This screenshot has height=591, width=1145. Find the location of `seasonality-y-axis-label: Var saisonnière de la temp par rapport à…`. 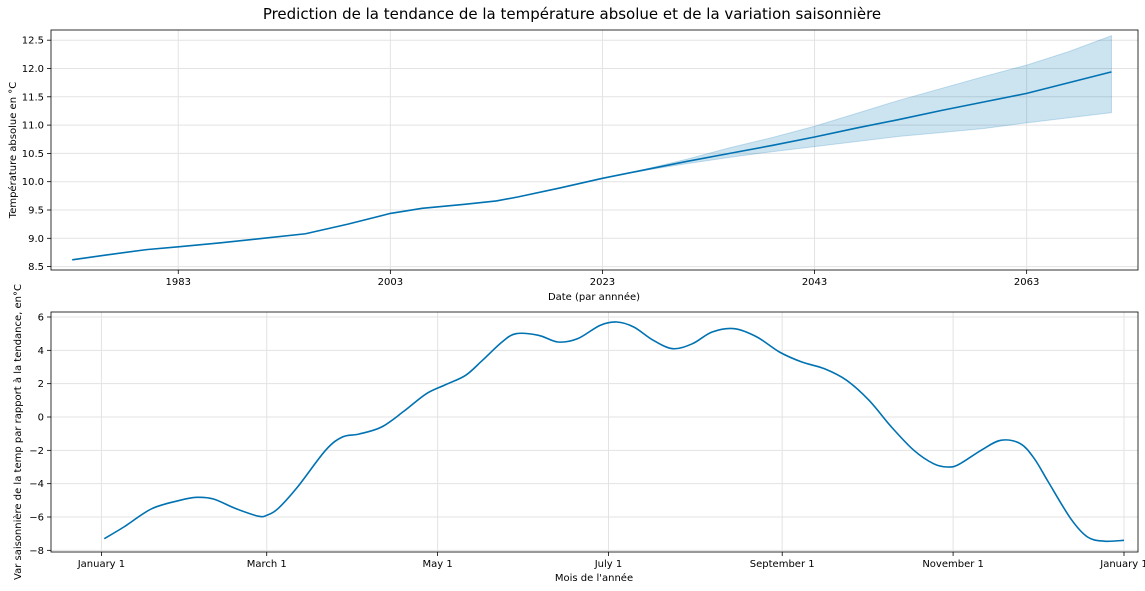

seasonality-y-axis-label: Var saisonnière de la temp par rapport à… is located at coordinates (18, 432).